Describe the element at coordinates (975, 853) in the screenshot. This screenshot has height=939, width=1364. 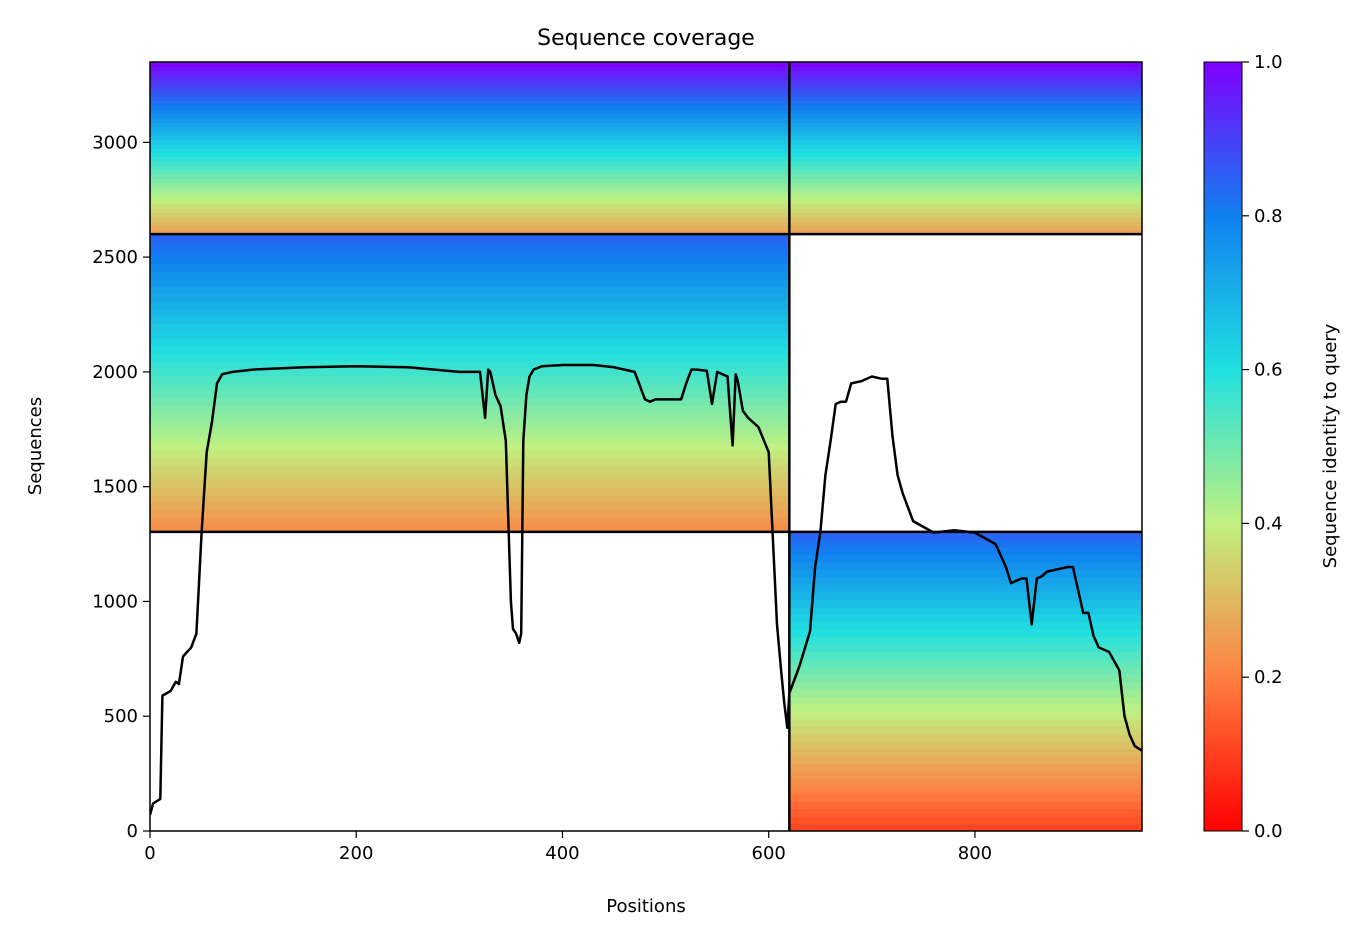
I see `x-tick-label: 800` at that location.